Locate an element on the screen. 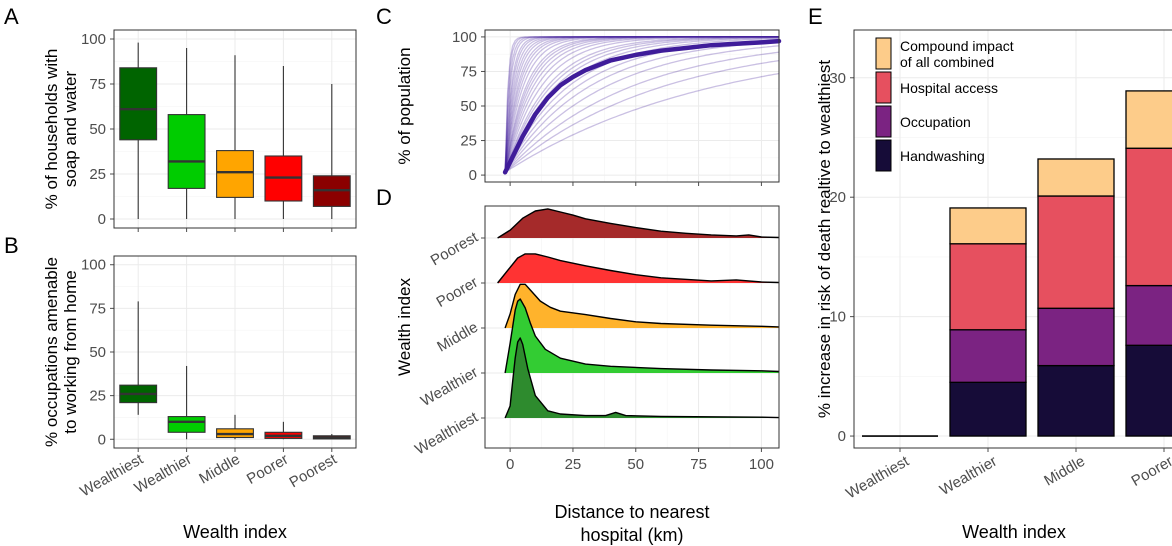 Image resolution: width=1172 pixels, height=546 pixels. box-middle is located at coordinates (235, 174).